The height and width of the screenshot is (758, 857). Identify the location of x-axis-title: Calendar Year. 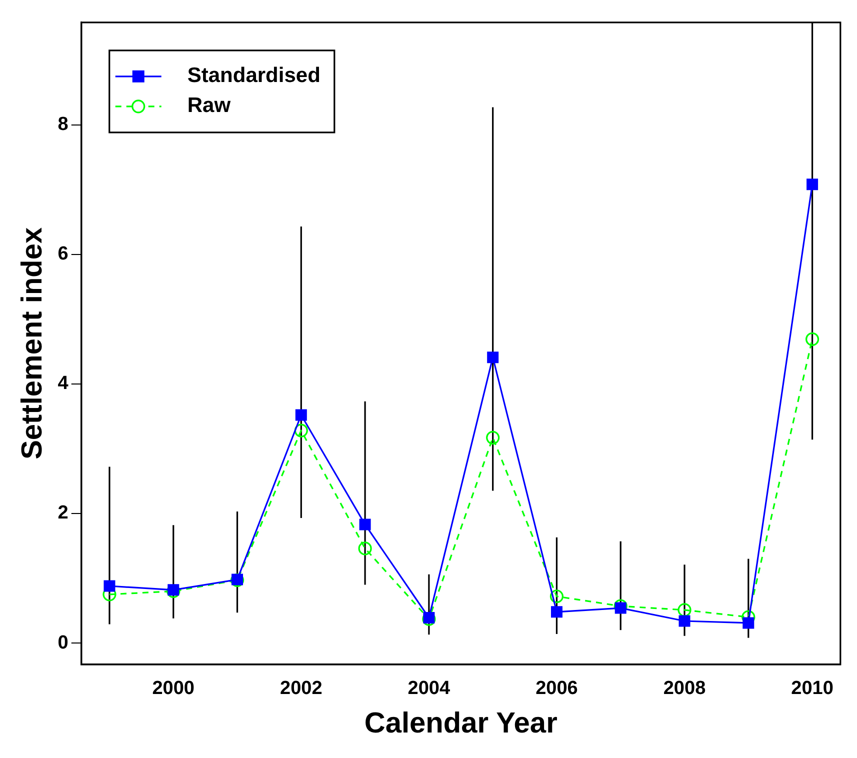
(461, 724).